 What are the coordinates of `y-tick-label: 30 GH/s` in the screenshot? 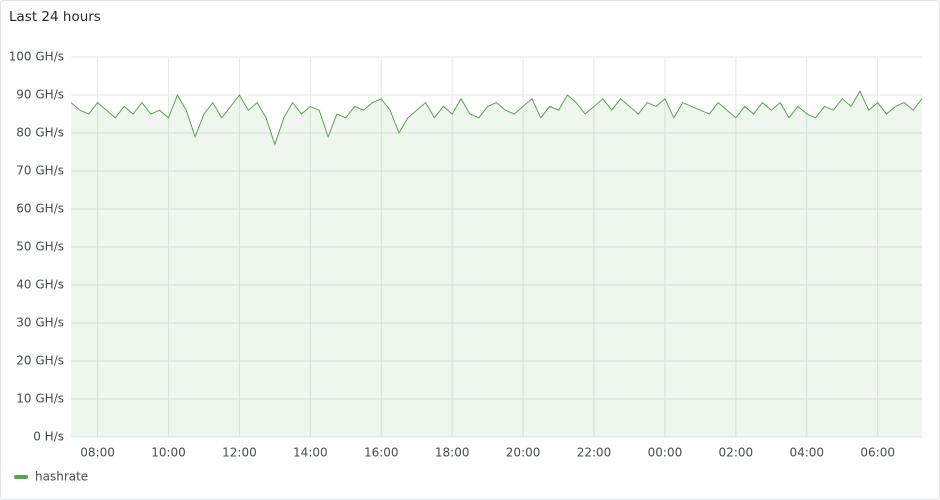 It's located at (40, 323).